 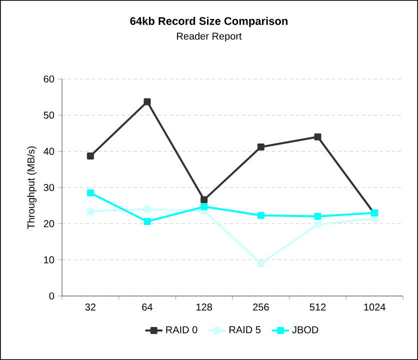 What do you see at coordinates (204, 307) in the screenshot?
I see `x-tick-label: 128` at bounding box center [204, 307].